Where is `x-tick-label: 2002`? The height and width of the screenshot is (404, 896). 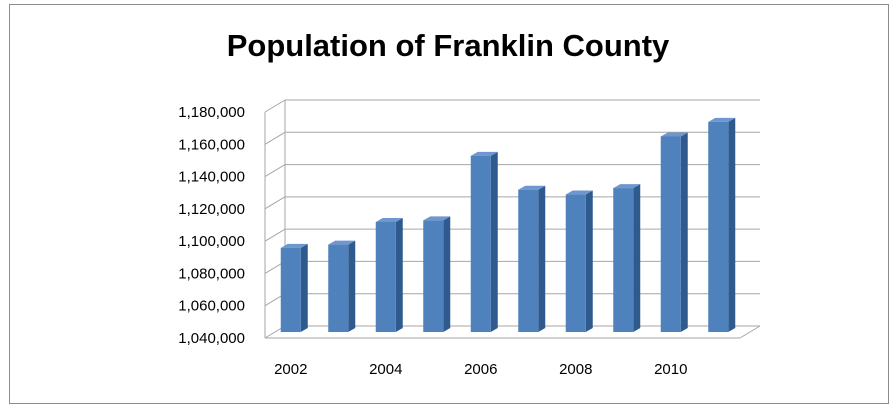 x-tick-label: 2002 is located at coordinates (290, 369).